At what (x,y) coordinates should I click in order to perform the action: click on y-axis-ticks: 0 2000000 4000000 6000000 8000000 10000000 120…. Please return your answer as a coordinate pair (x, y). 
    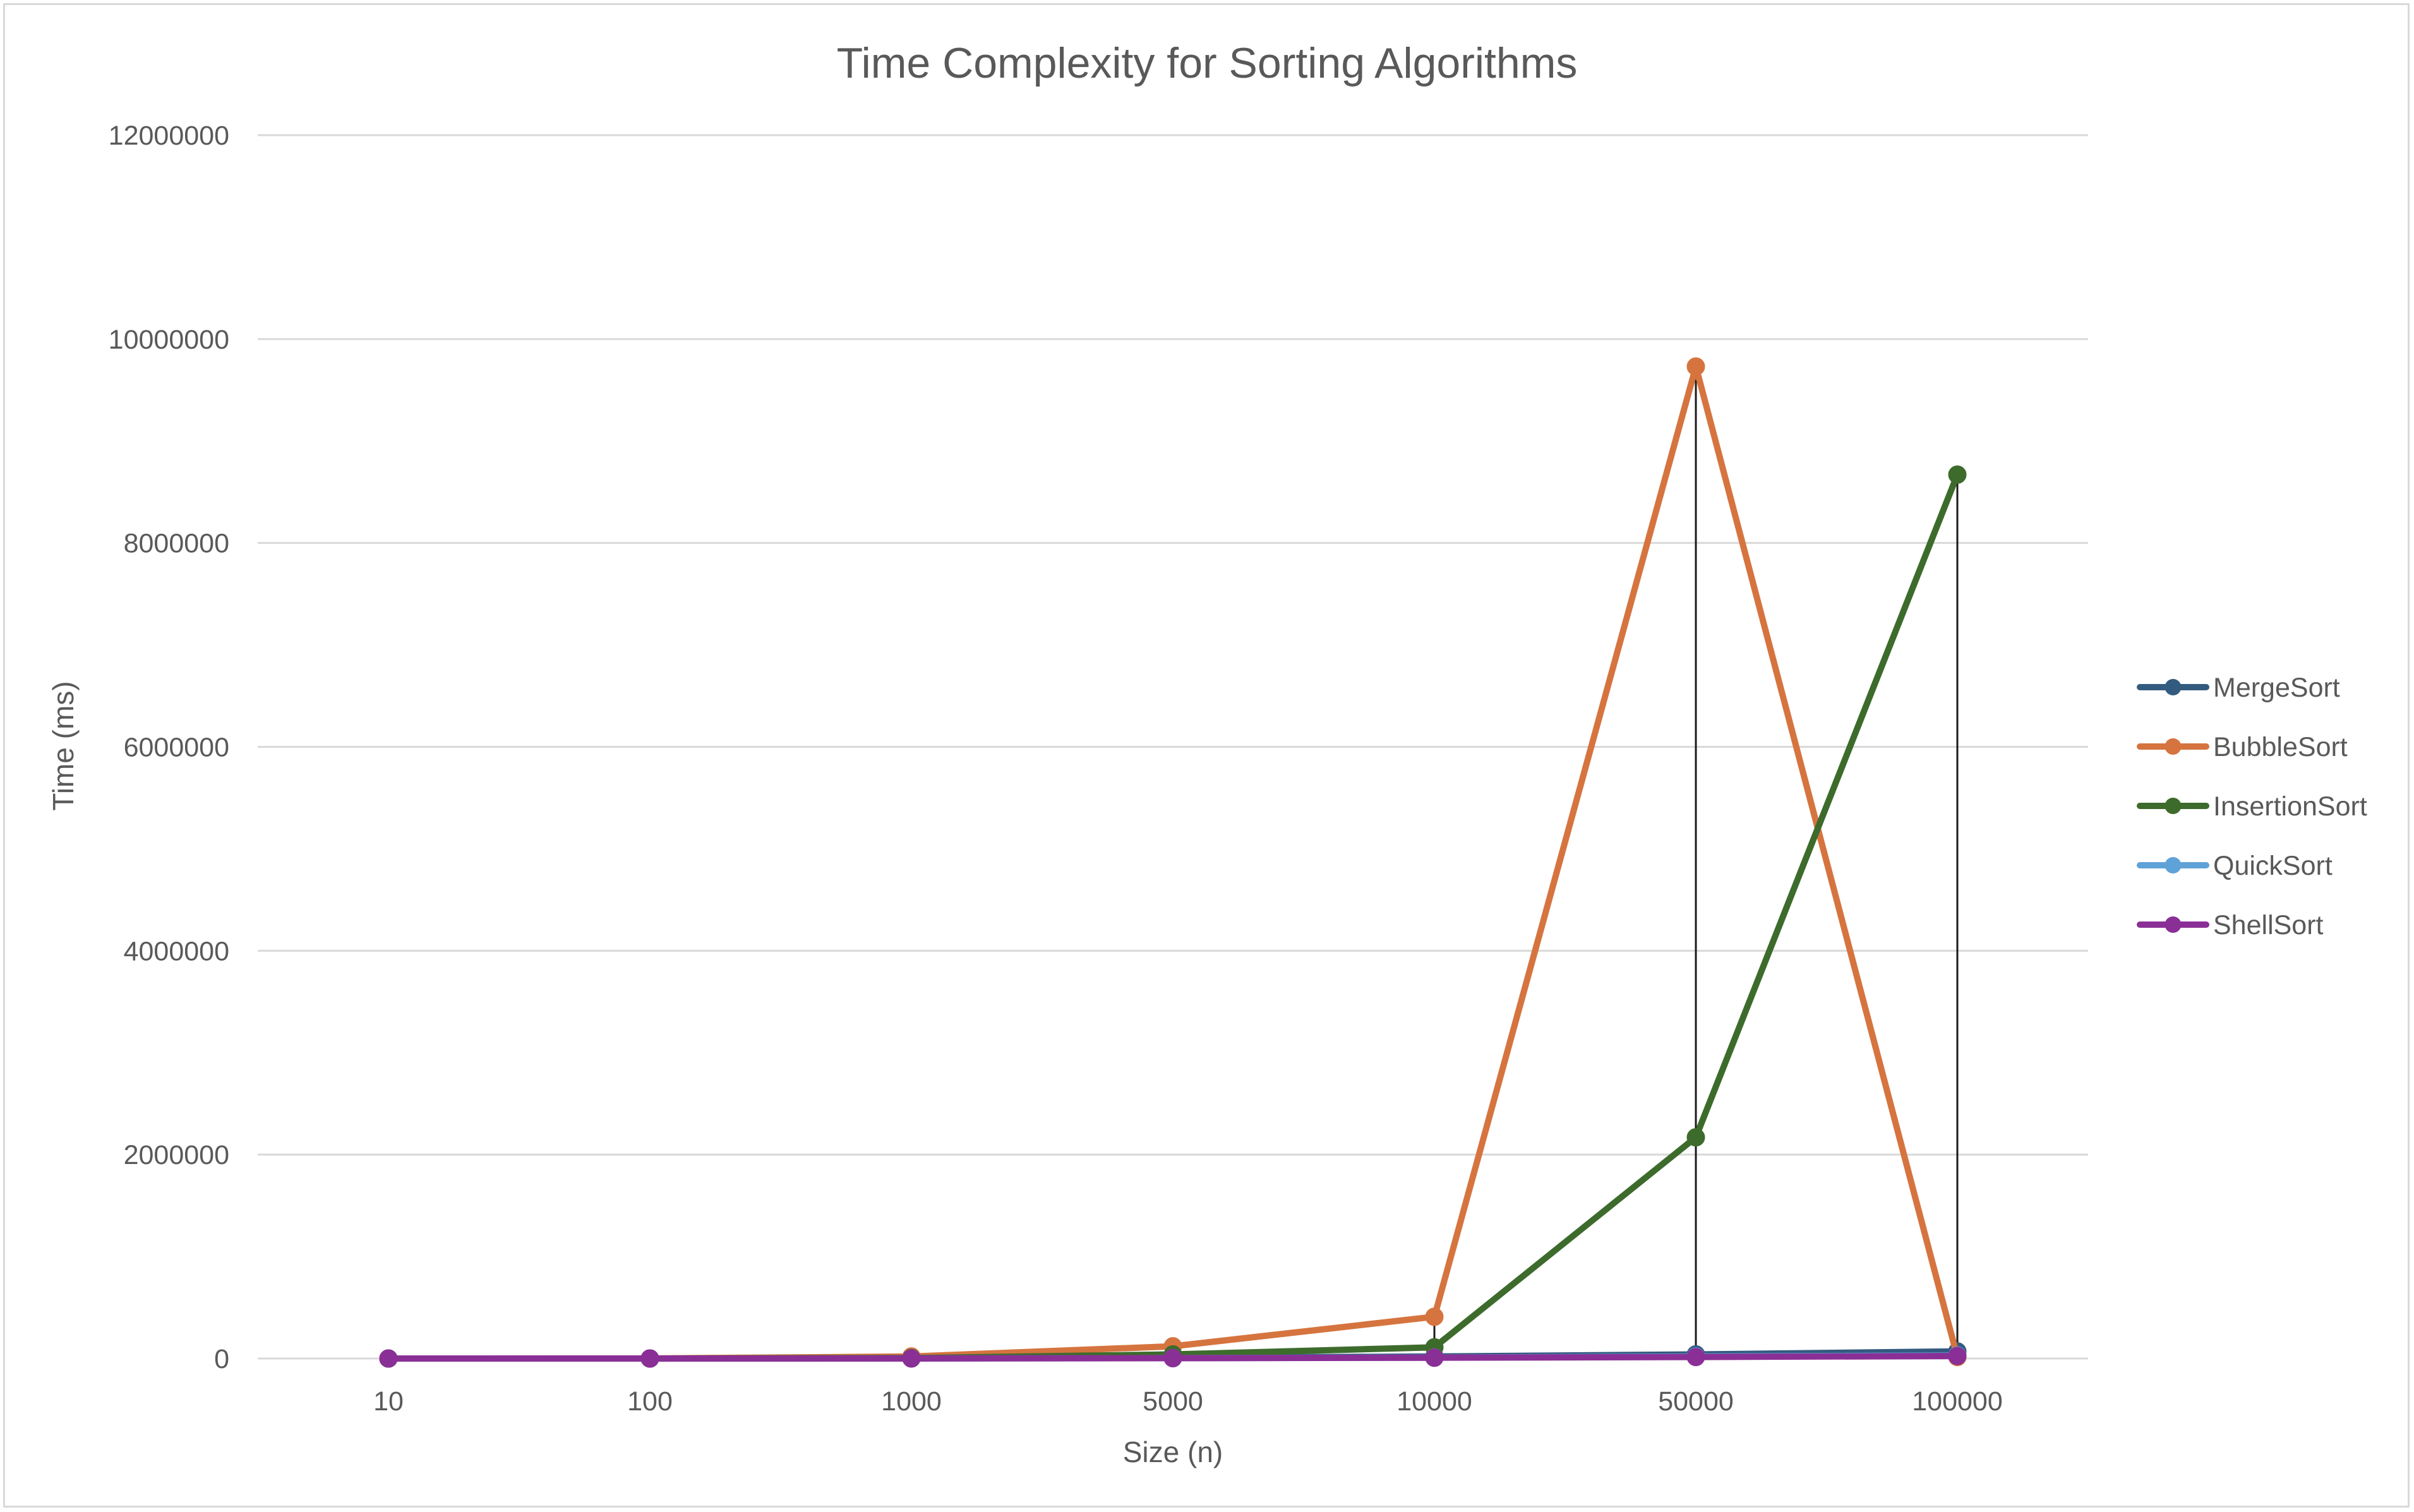
    Looking at the image, I should click on (169, 747).